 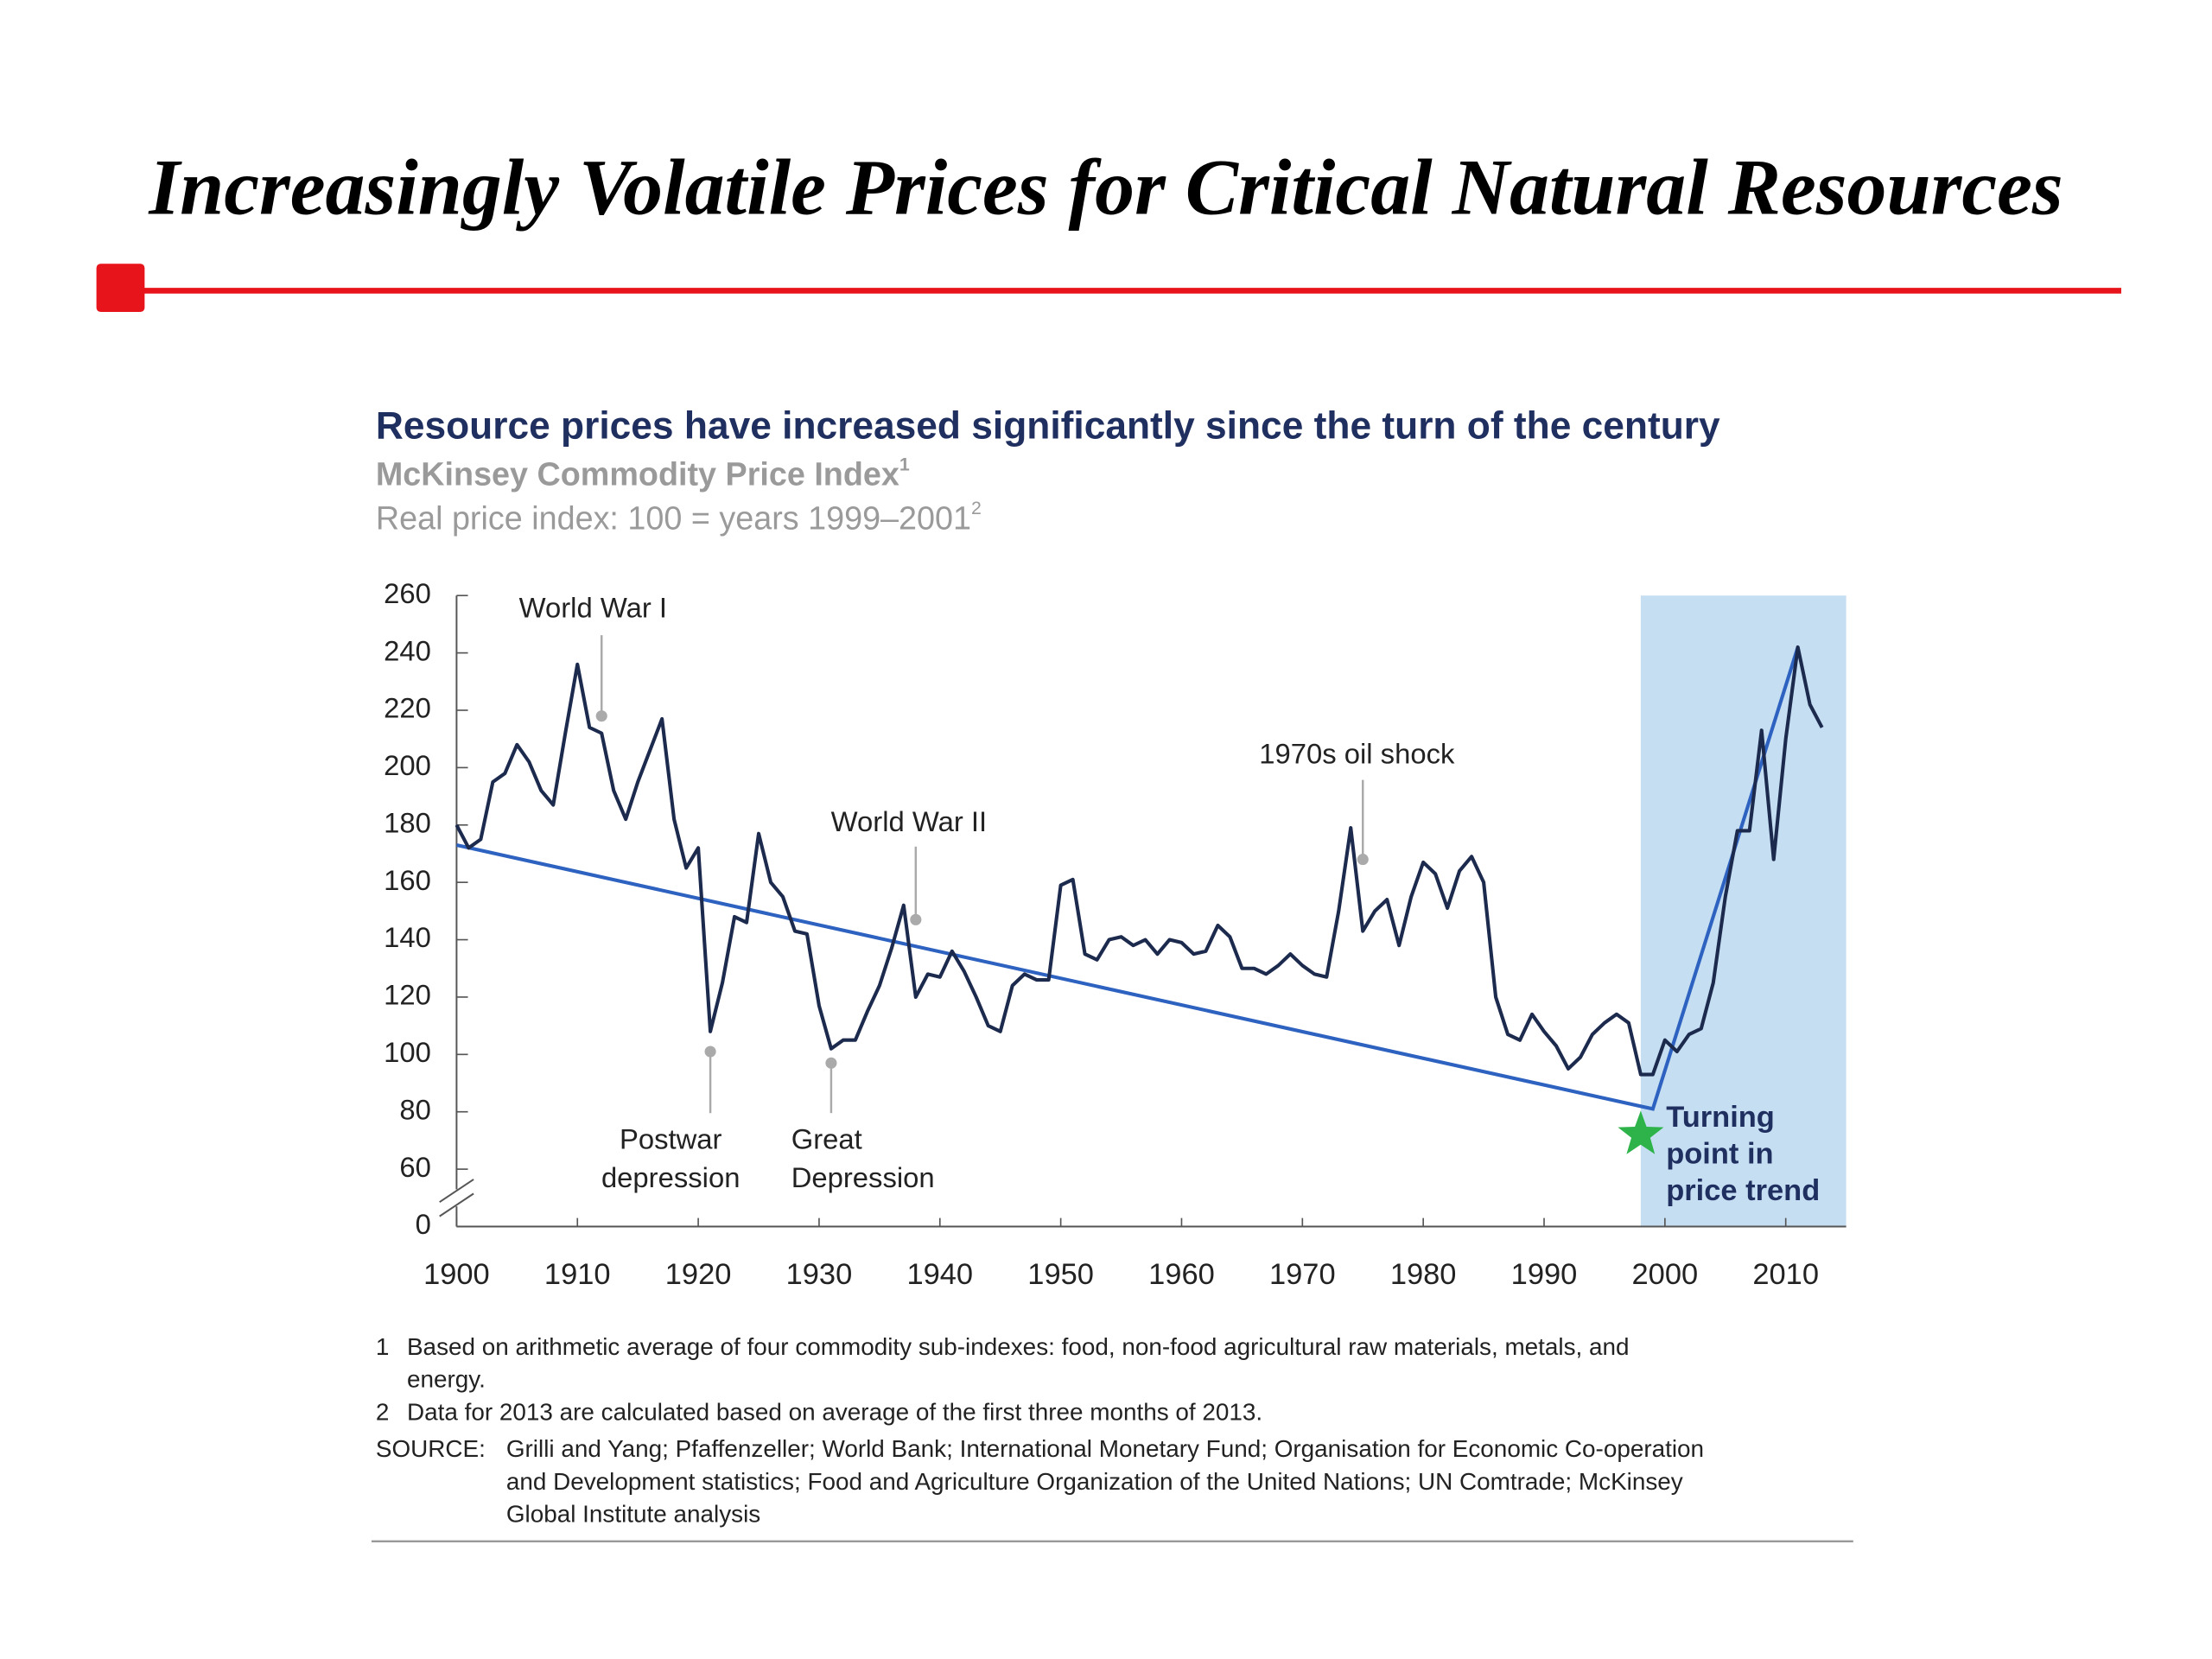 I want to click on y-tick-label: 0, so click(x=423, y=1224).